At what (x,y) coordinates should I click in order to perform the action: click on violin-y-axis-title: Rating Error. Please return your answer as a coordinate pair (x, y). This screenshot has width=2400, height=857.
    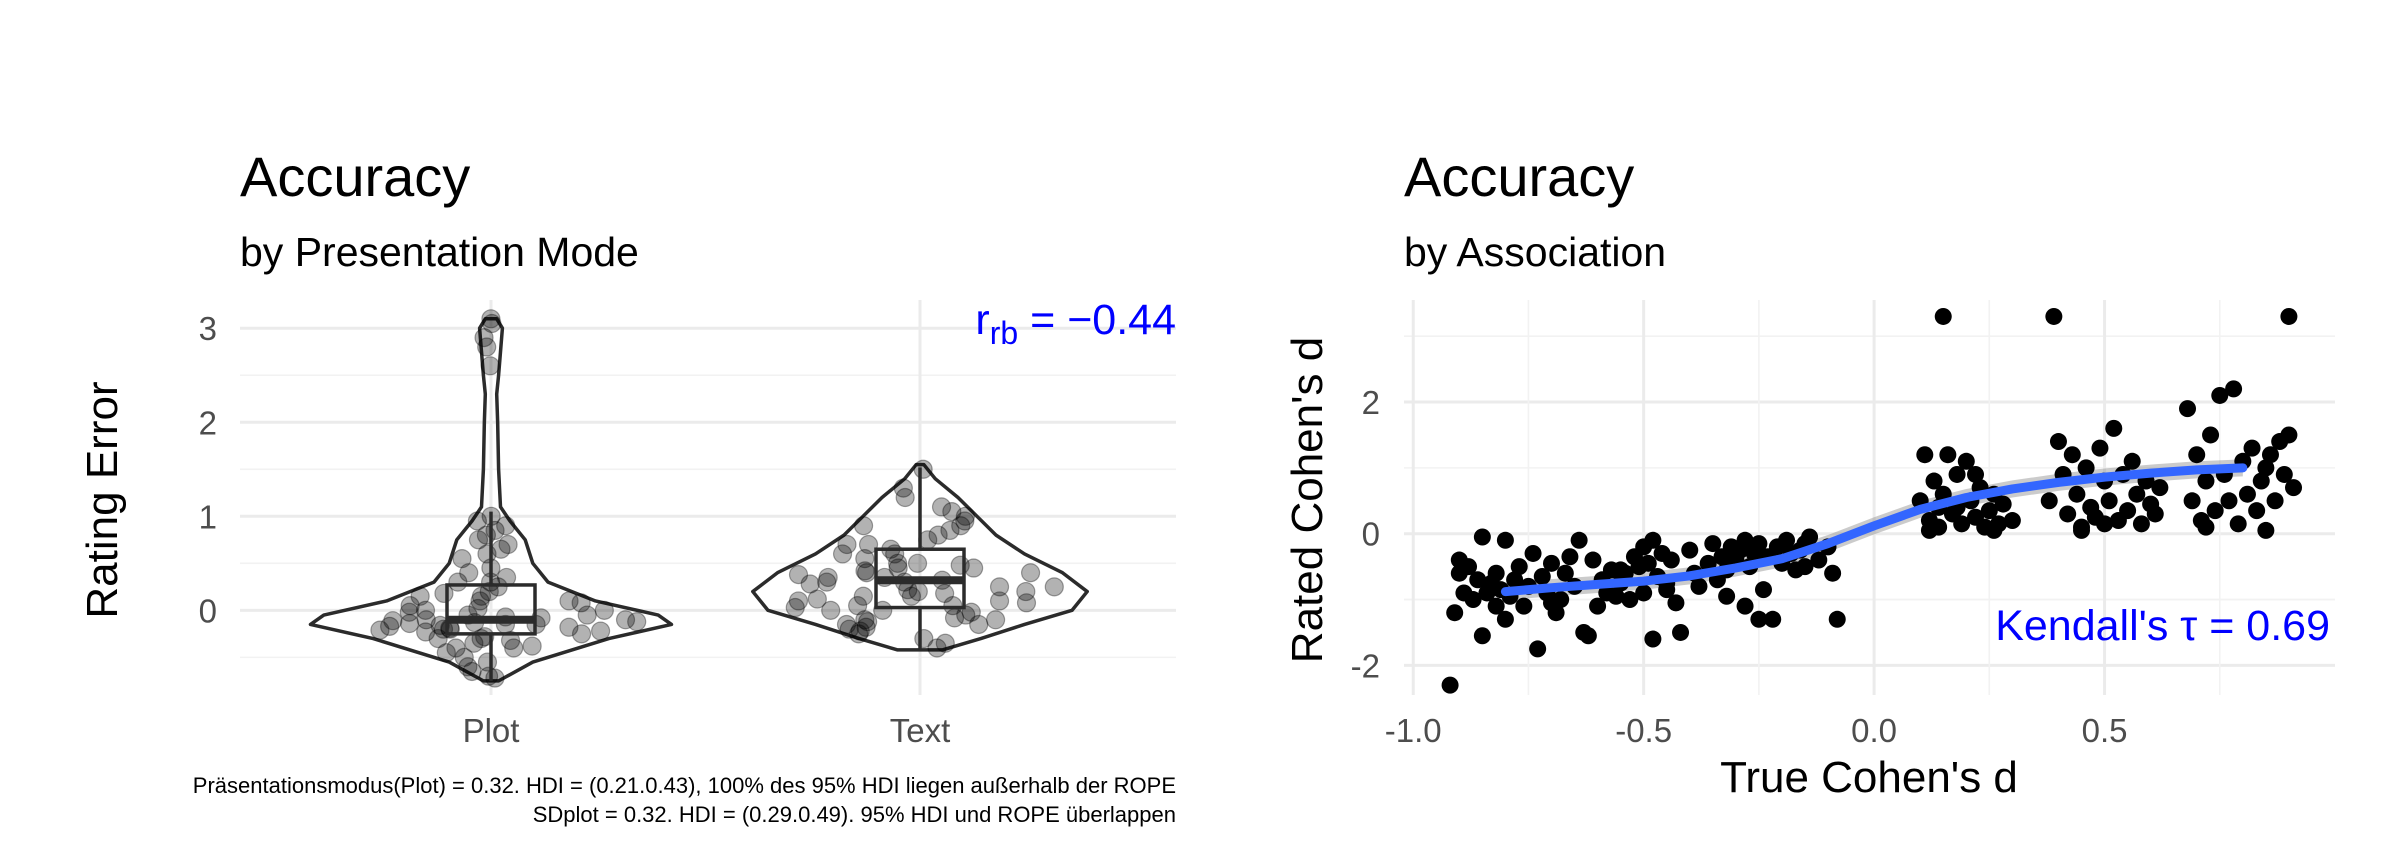
    Looking at the image, I should click on (102, 499).